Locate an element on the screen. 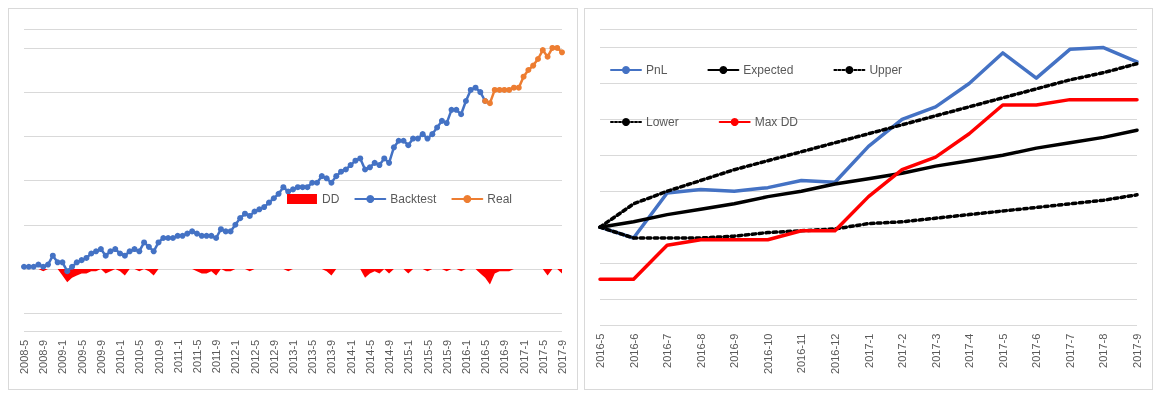  x-tick-label: 2017-2 is located at coordinates (902, 350).